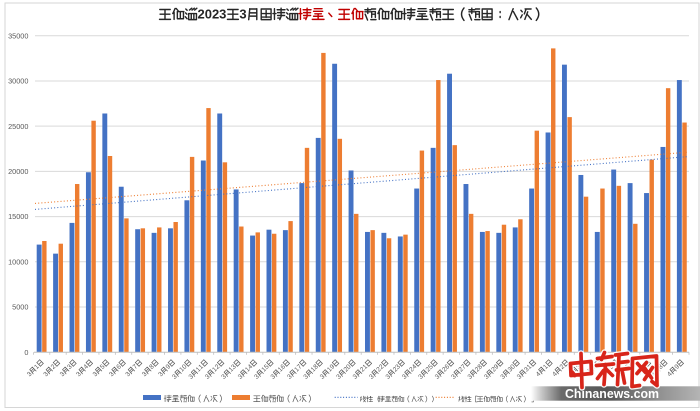  I want to click on svg-text: 23, so click(397, 368).